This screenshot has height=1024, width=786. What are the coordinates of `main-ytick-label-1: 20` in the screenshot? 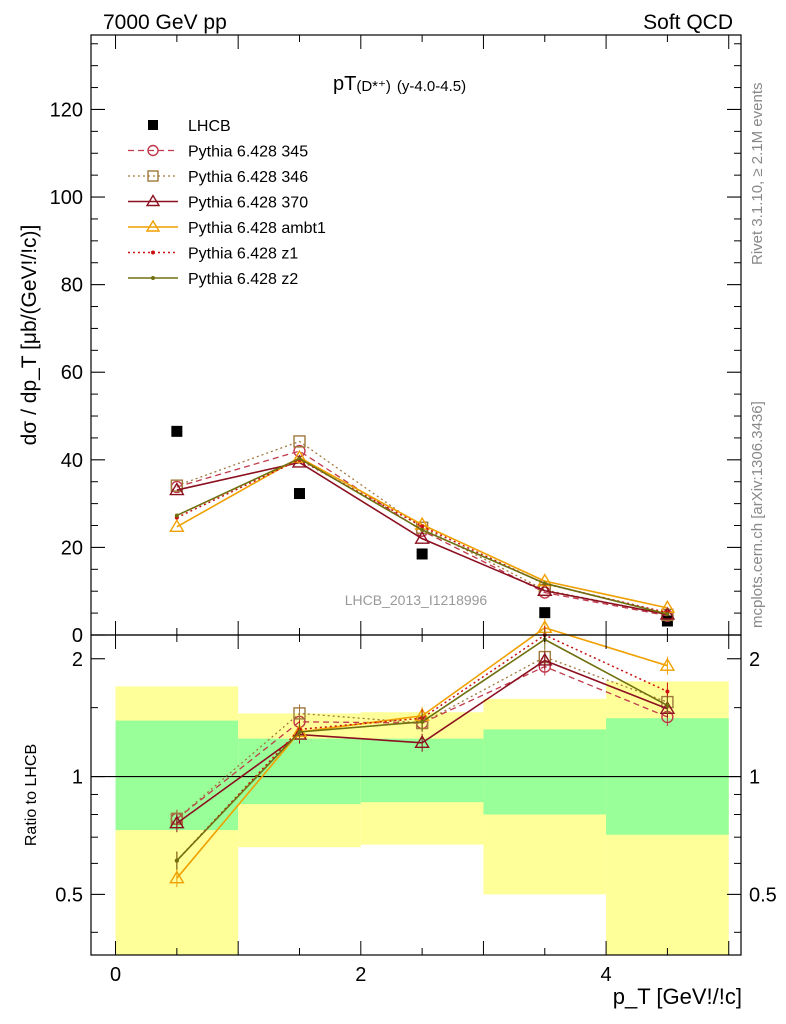 It's located at (72, 548).